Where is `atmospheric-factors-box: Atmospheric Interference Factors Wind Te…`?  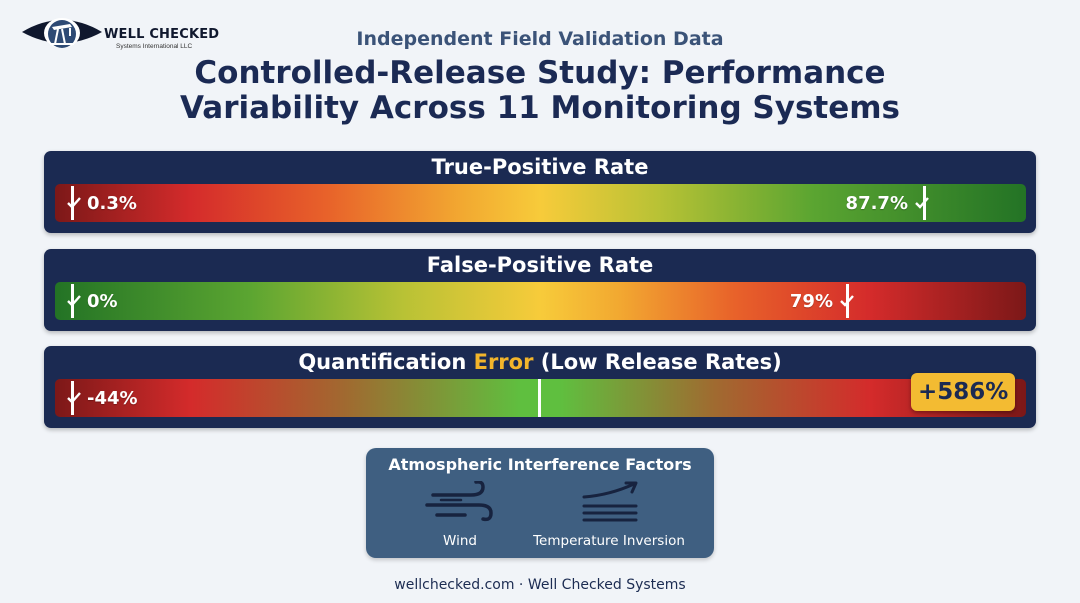
atmospheric-factors-box: Atmospheric Interference Factors Wind Te… is located at coordinates (540, 503).